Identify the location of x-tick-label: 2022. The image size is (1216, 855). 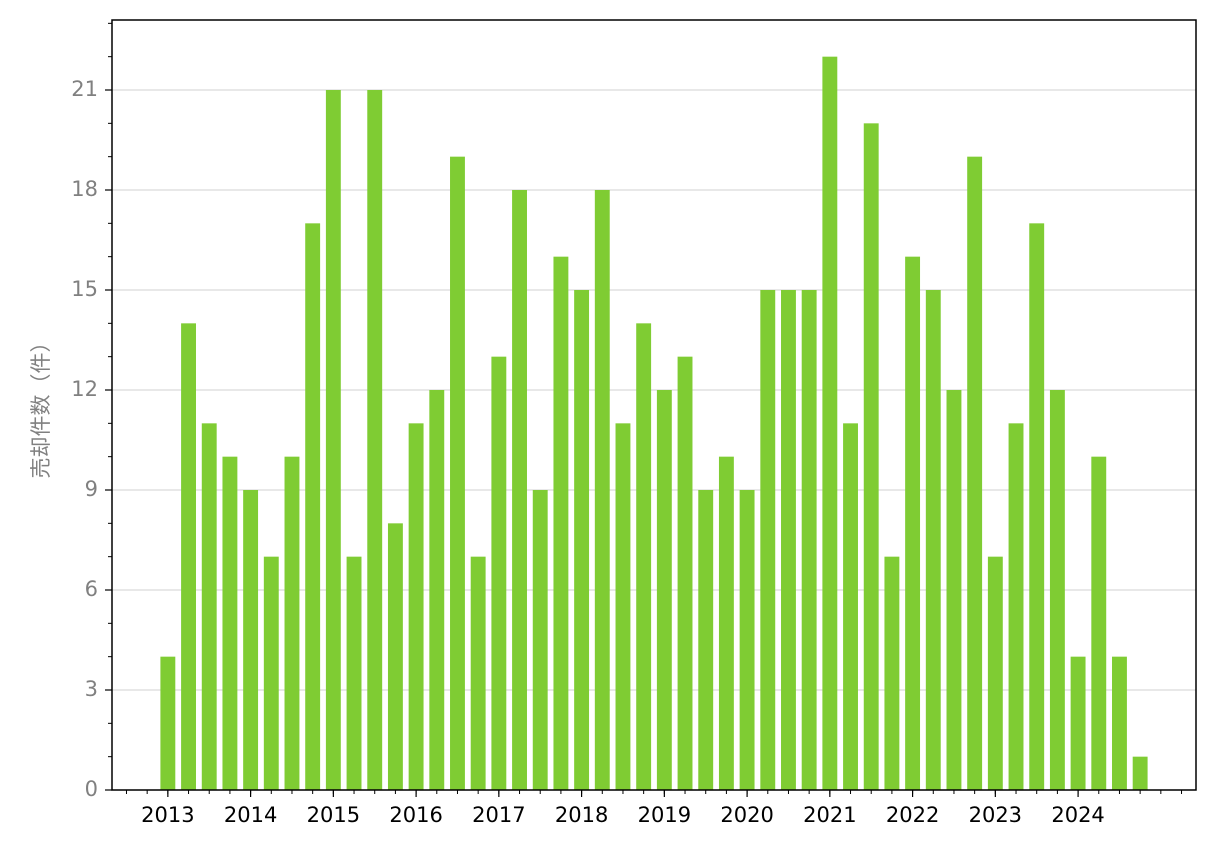
(912, 815).